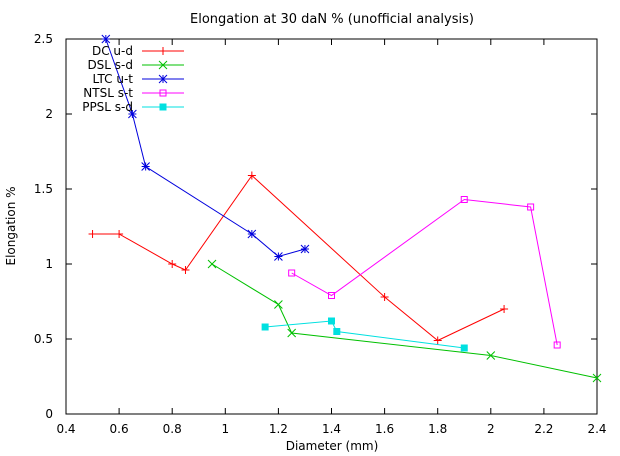  I want to click on x-tick-label: 0.6, so click(119, 429).